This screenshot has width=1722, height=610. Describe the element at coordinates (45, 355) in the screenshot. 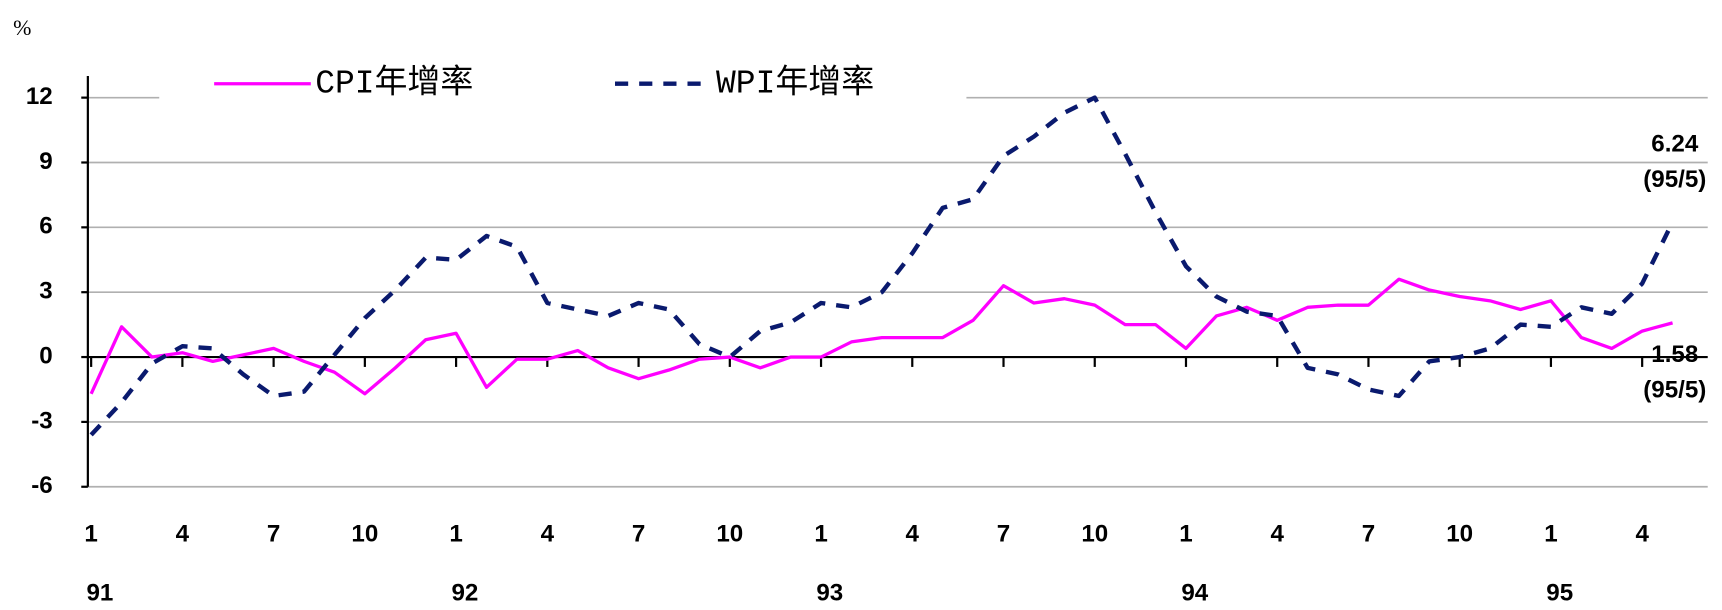

I see `y-tick-label: 0` at that location.